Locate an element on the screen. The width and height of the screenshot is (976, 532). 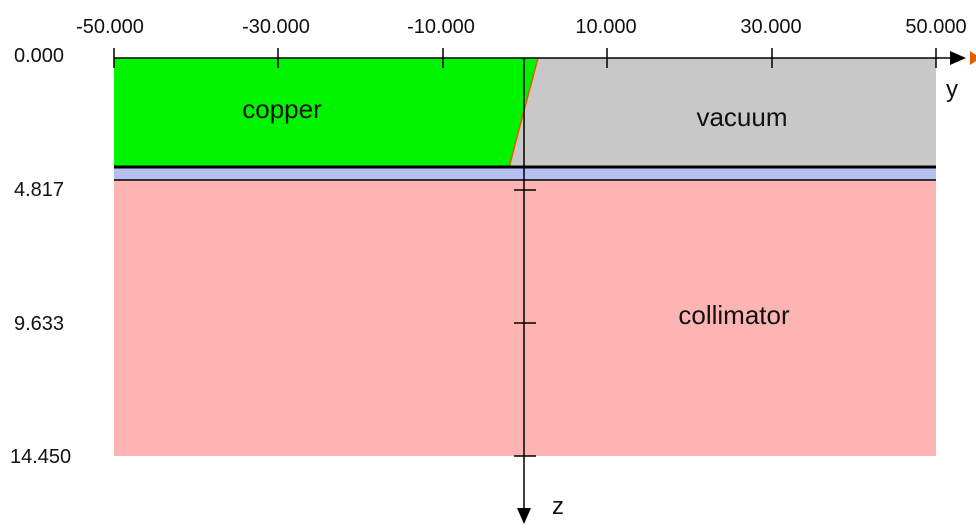
y-axis-label: y is located at coordinates (952, 89).